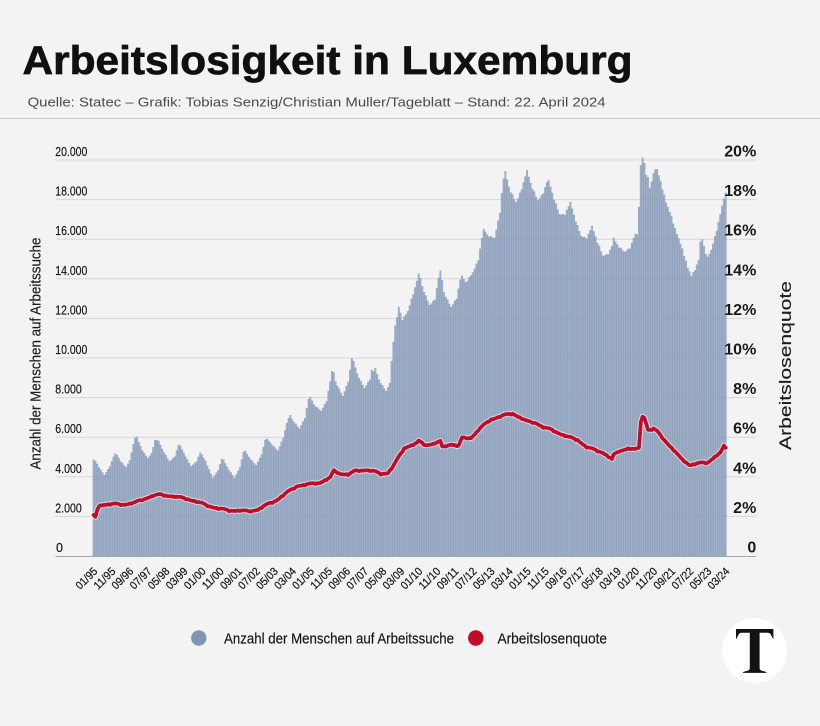 This screenshot has height=726, width=820. What do you see at coordinates (740, 231) in the screenshot?
I see `svg-text: 16%` at bounding box center [740, 231].